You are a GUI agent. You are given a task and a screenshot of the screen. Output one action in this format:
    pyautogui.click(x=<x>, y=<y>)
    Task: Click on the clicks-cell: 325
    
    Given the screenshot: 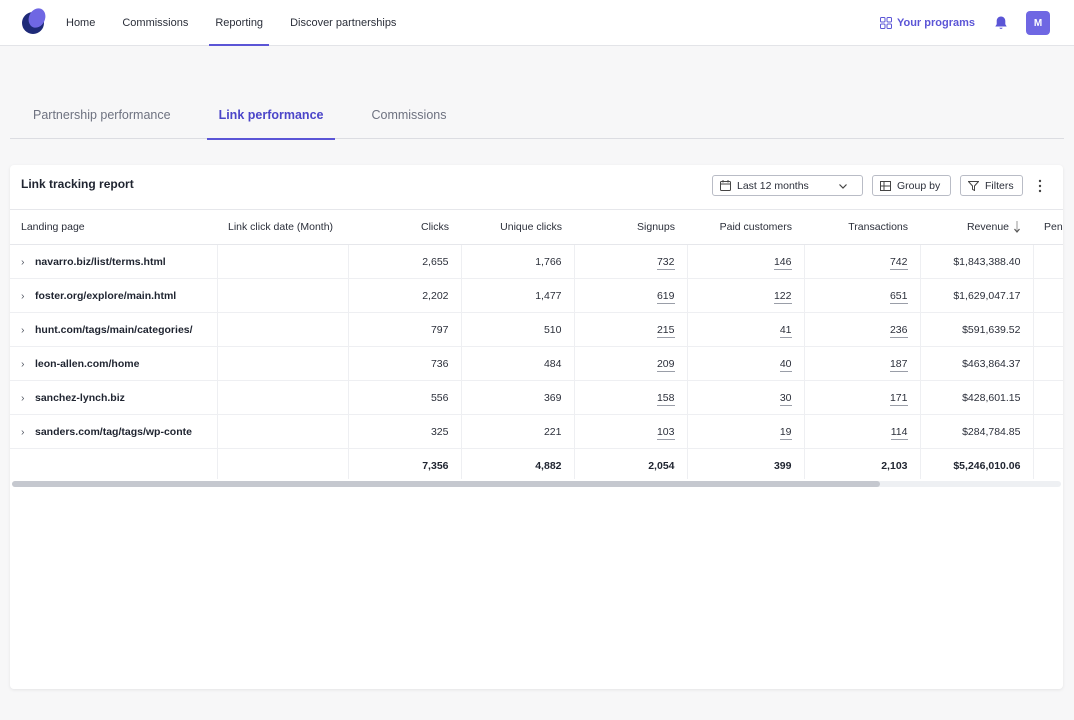 What is the action you would take?
    pyautogui.click(x=405, y=431)
    